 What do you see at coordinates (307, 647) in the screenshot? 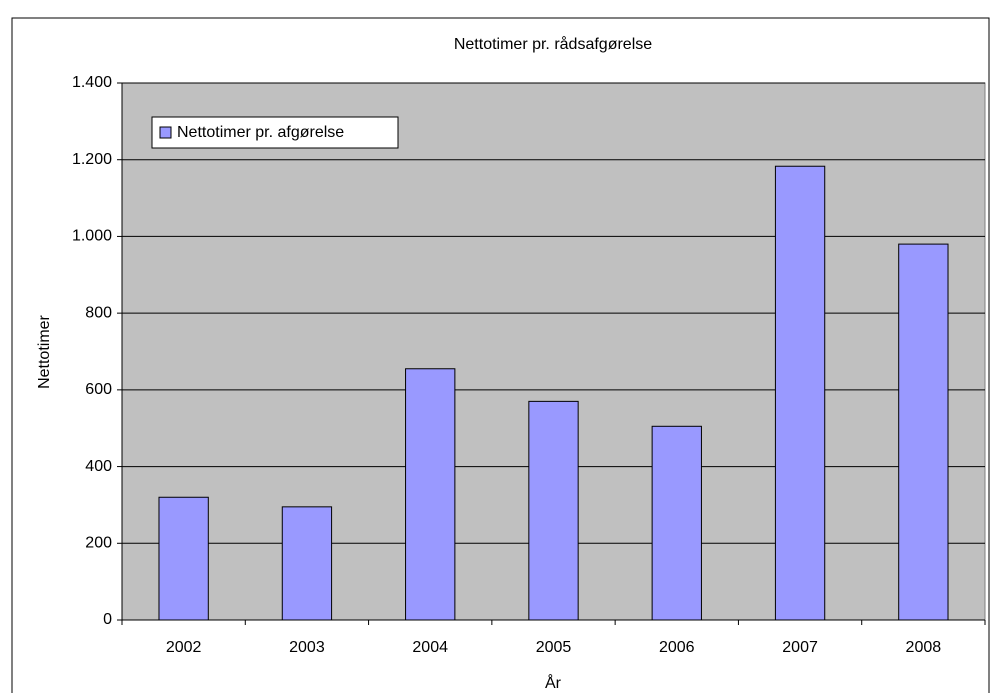
I see `x-tick-label: 2003` at bounding box center [307, 647].